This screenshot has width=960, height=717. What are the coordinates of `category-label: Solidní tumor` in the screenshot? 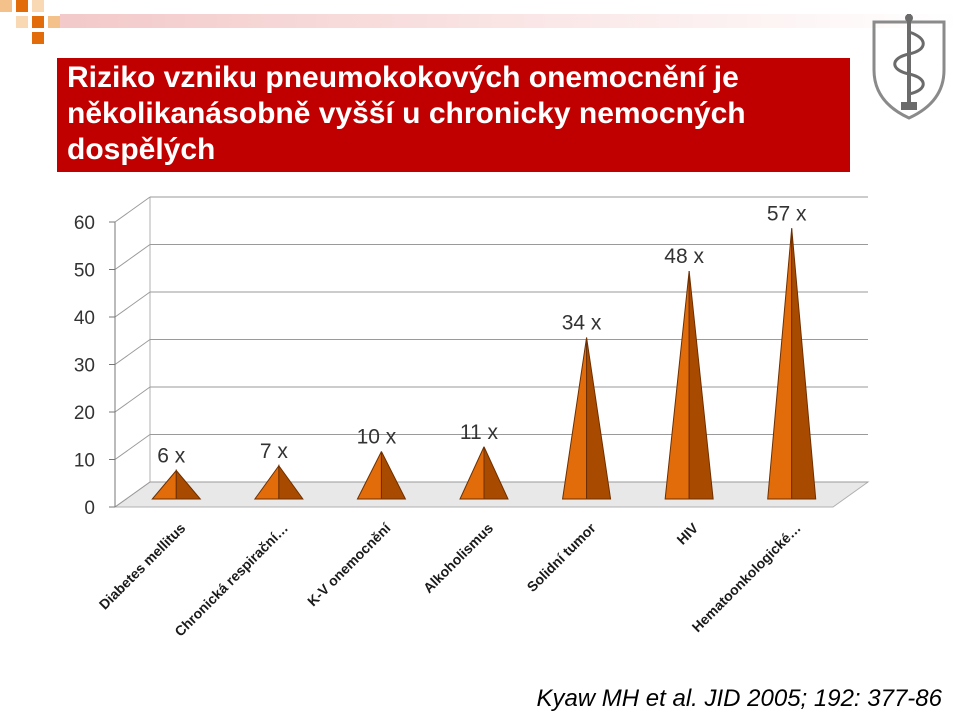 It's located at (561, 556).